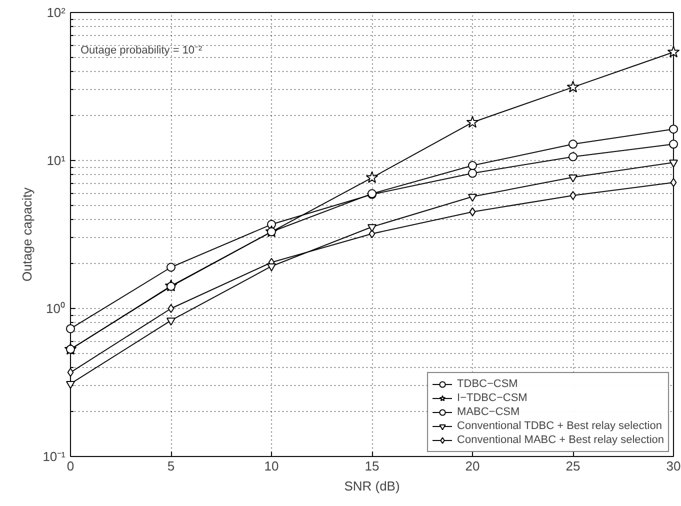  Describe the element at coordinates (487, 384) in the screenshot. I see `legend-label: TDBC−CSM` at that location.